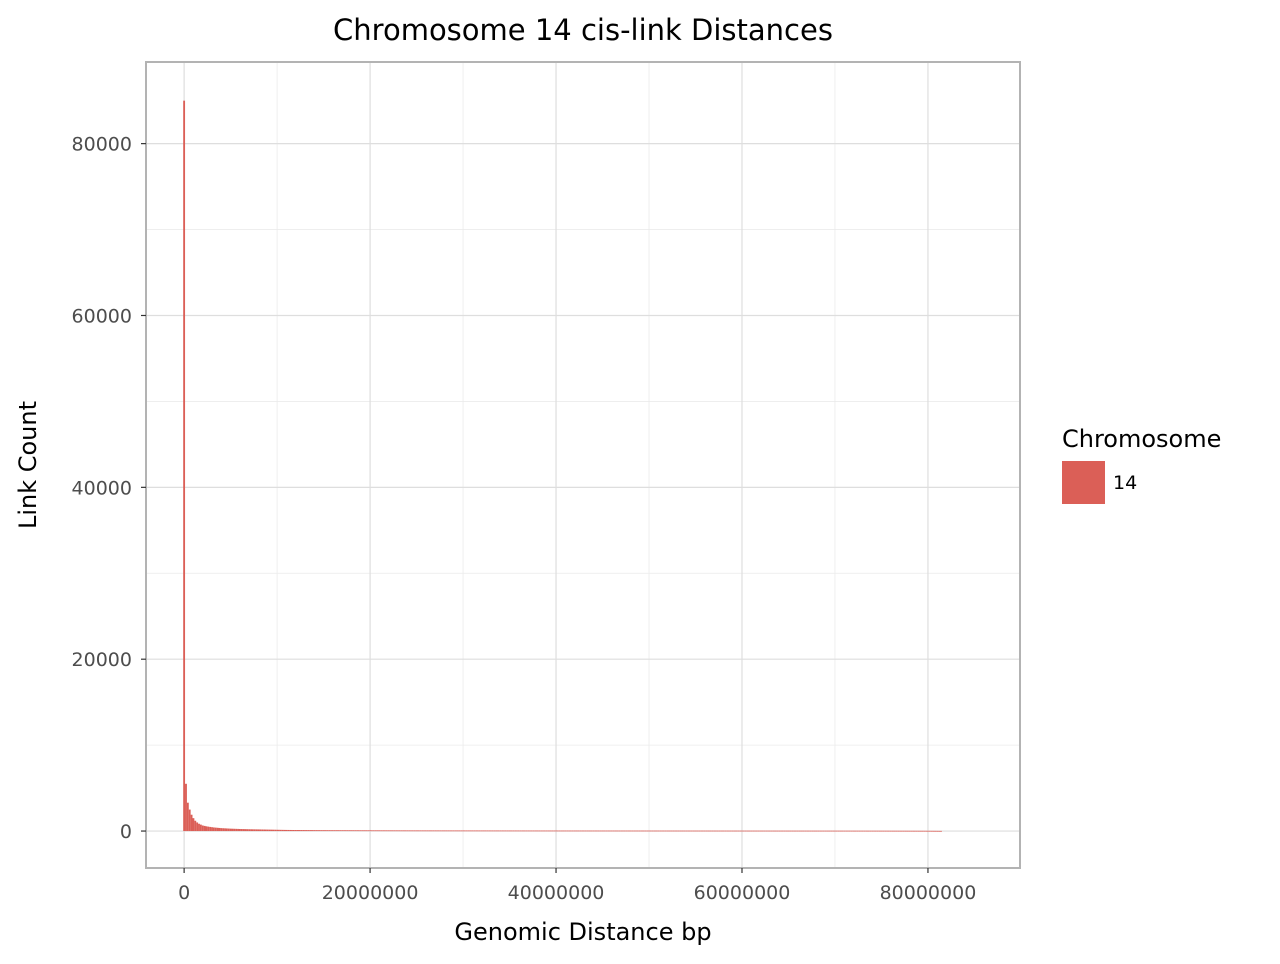 The height and width of the screenshot is (964, 1280). Describe the element at coordinates (102, 316) in the screenshot. I see `y-tick-label: 60000` at that location.